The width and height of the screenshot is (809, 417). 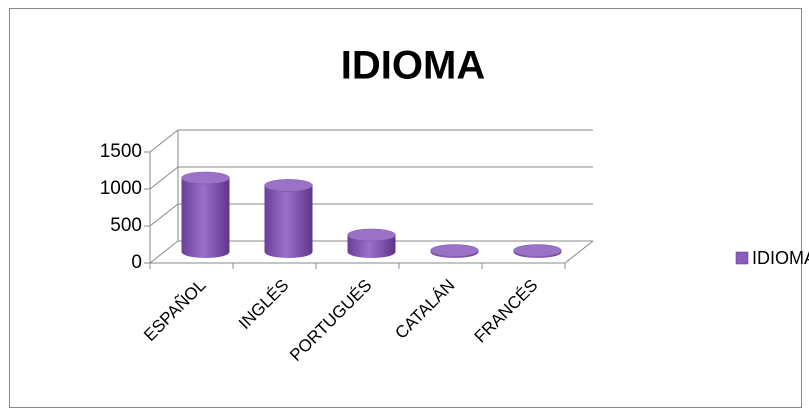 I want to click on y-tick-label: 1000, so click(x=121, y=188).